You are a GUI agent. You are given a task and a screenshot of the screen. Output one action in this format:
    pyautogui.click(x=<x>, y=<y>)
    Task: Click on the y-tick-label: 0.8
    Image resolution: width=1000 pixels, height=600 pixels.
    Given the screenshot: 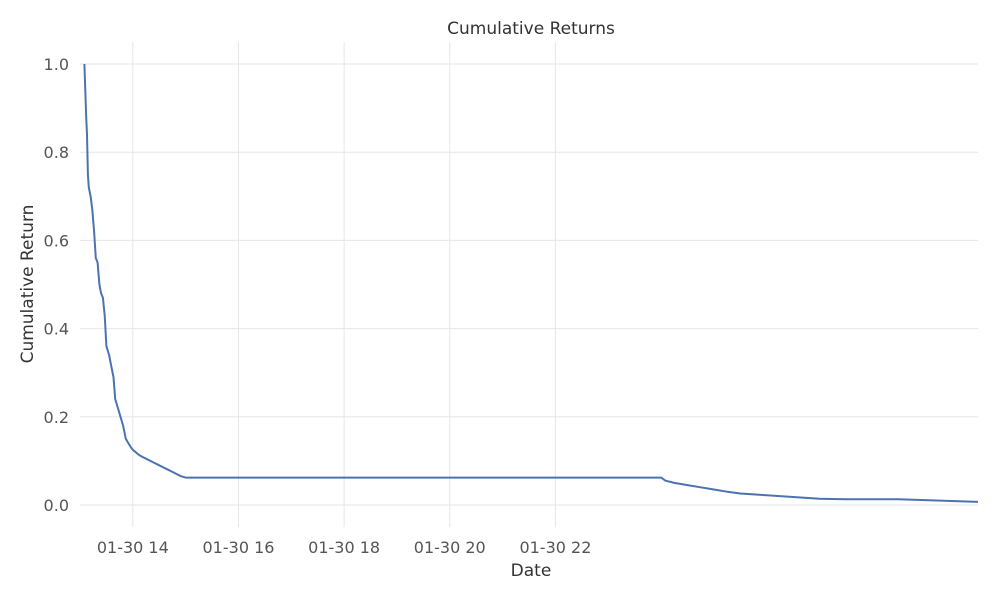 What is the action you would take?
    pyautogui.click(x=56, y=152)
    